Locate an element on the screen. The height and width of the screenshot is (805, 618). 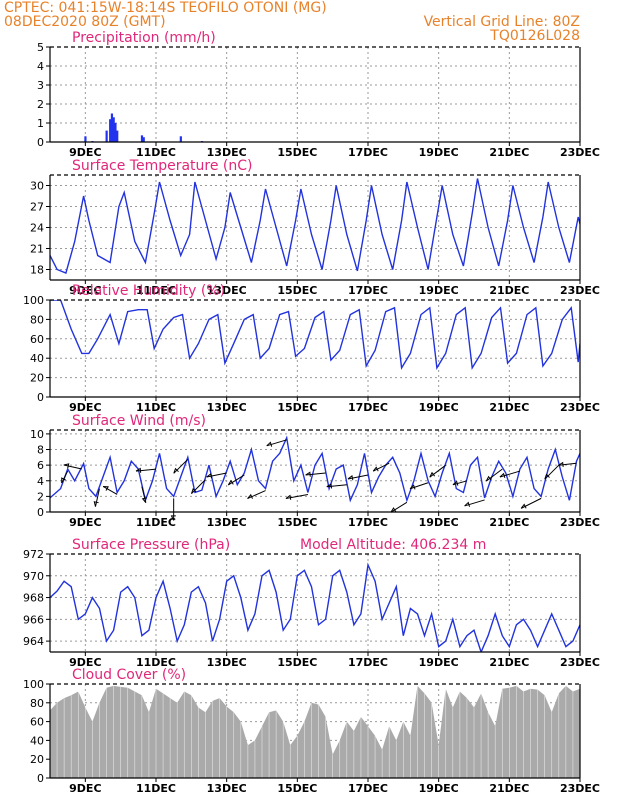
pres-xtick-label: 23DEC is located at coordinates (580, 662).